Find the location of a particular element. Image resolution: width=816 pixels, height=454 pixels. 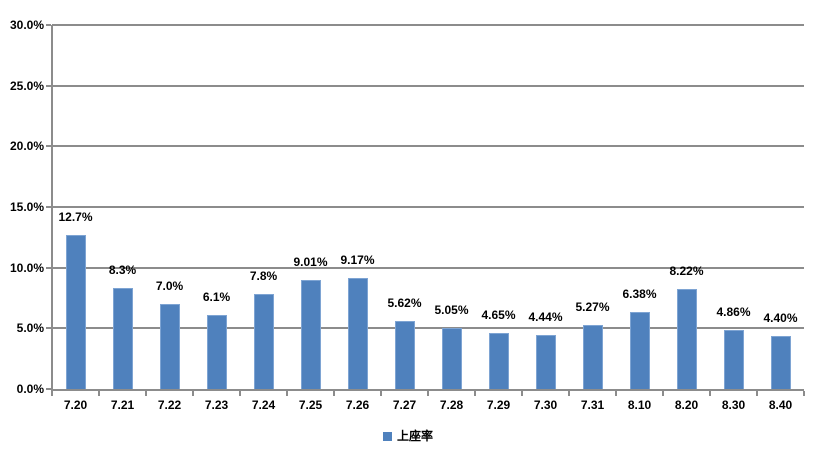

data-label: 9.01% is located at coordinates (310, 261).